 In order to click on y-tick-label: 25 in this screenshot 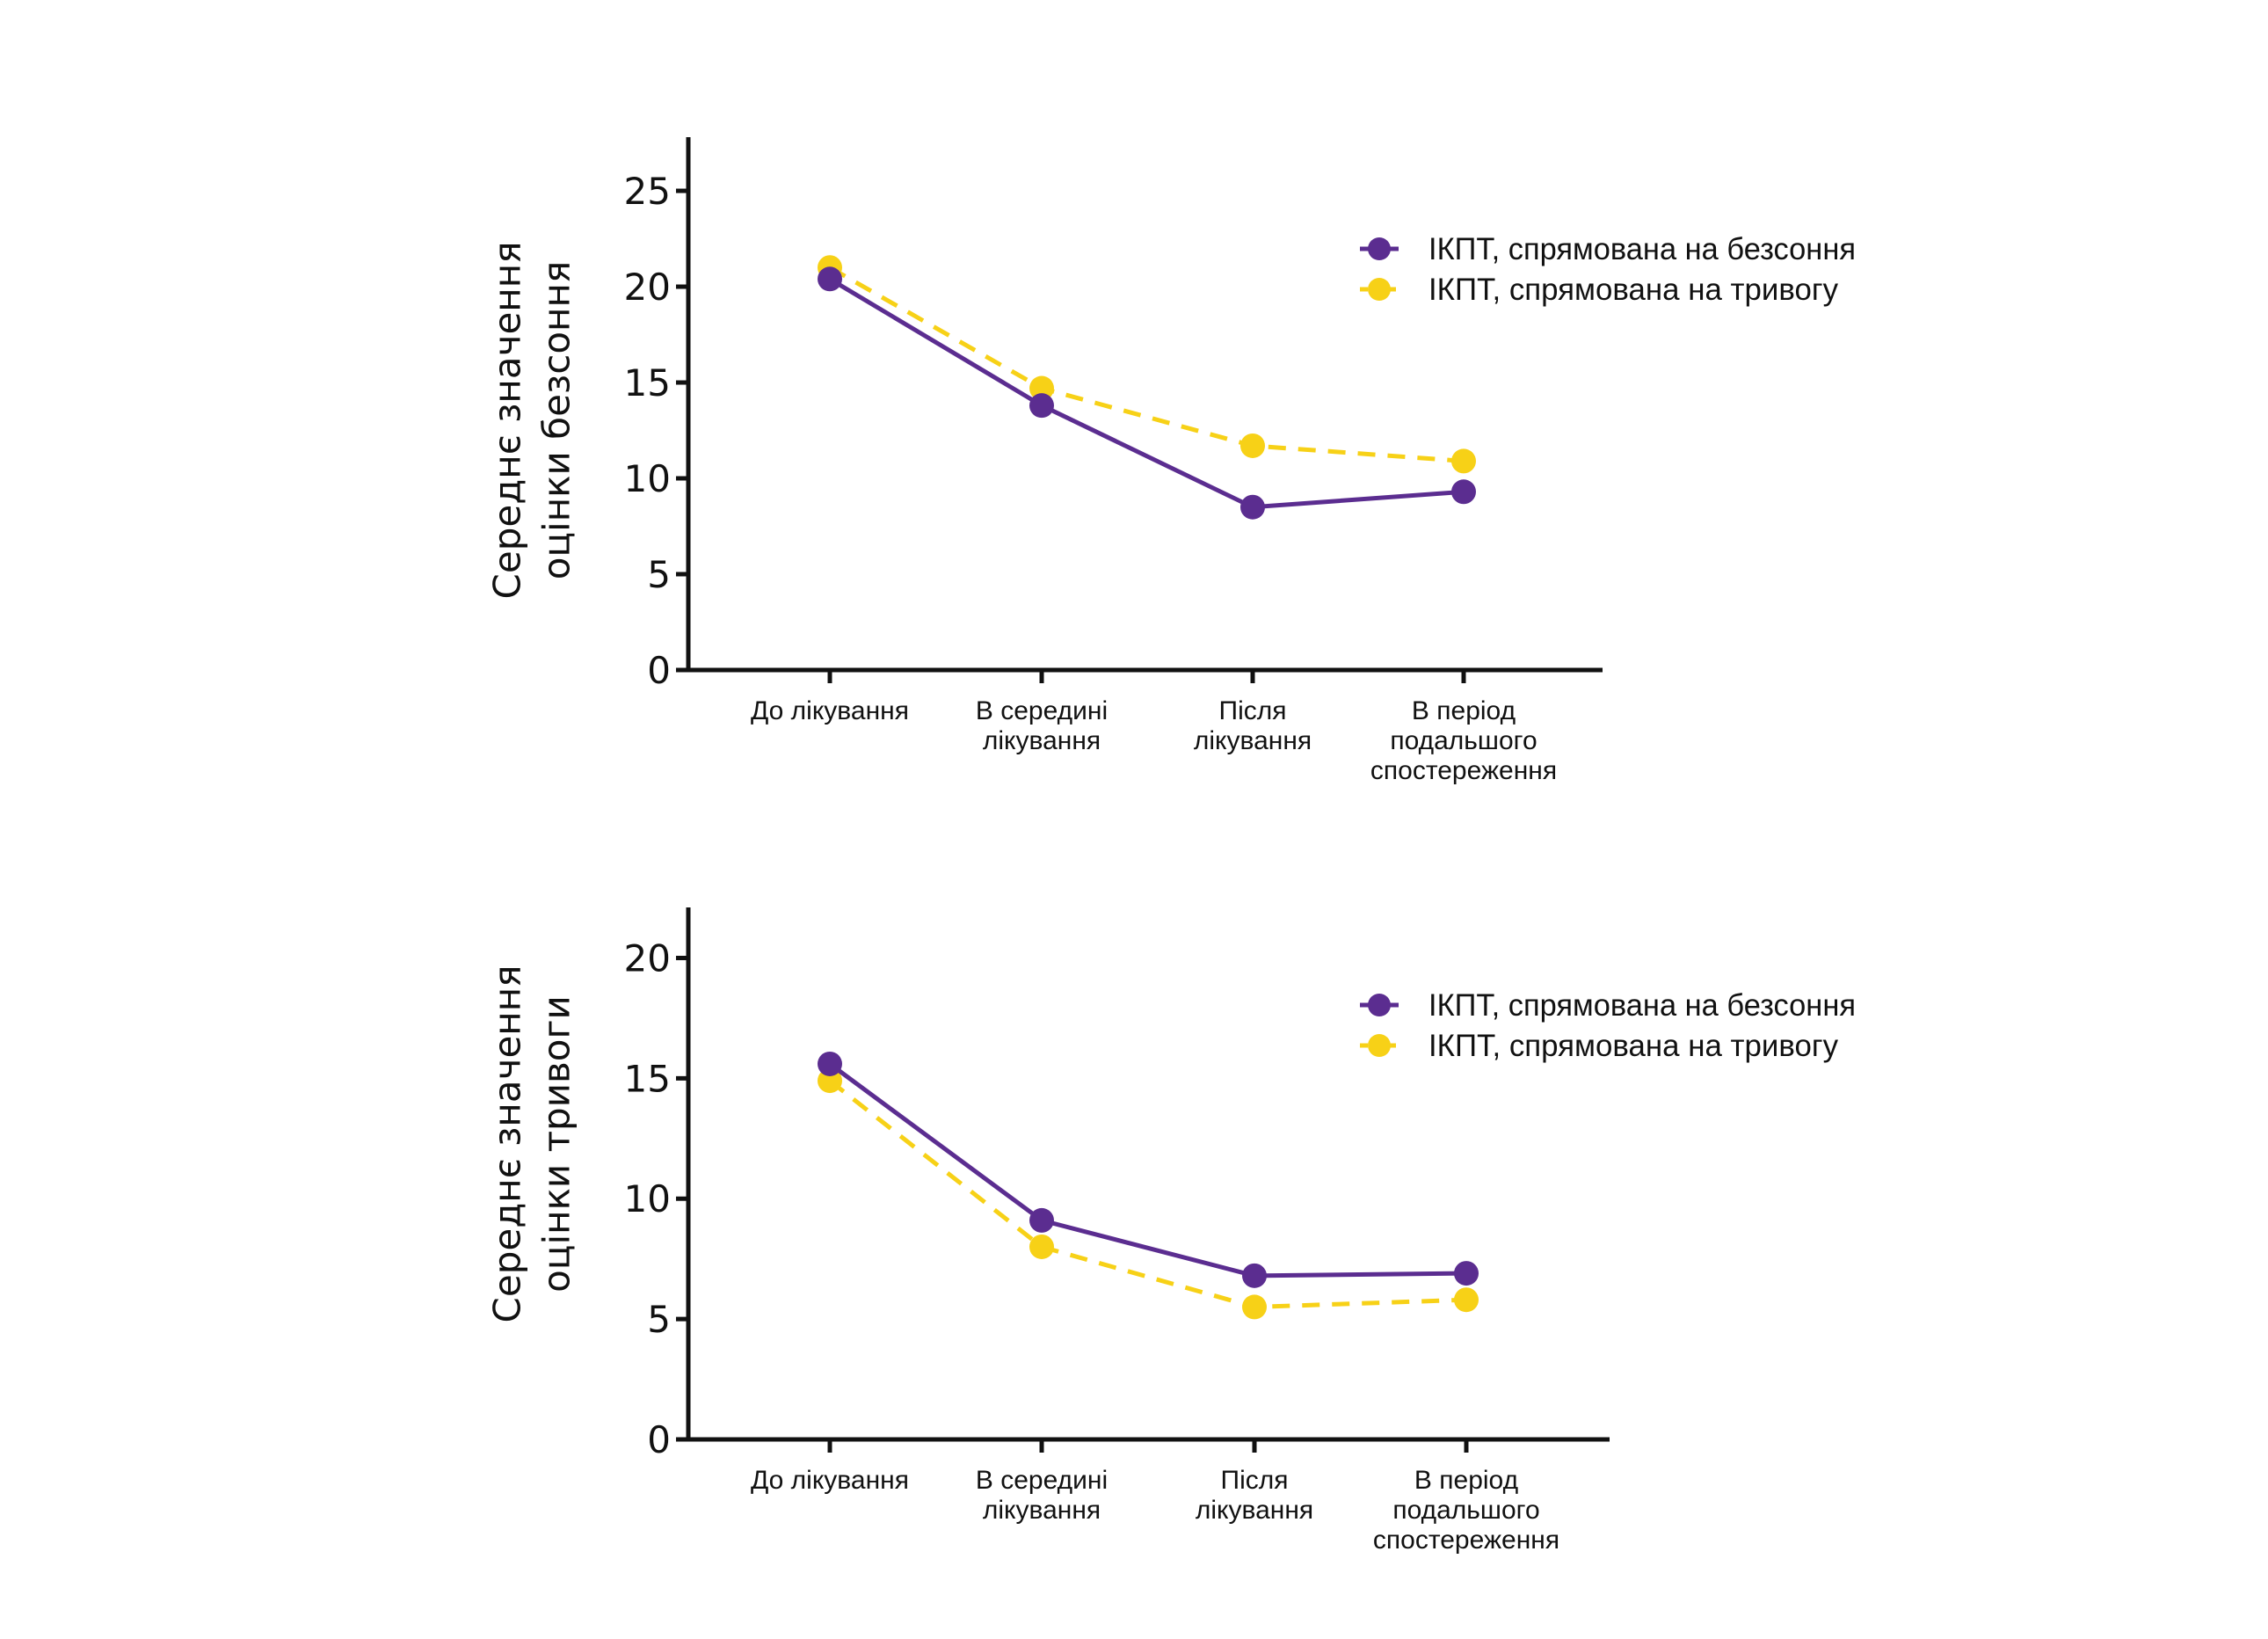, I will do `click(648, 191)`.